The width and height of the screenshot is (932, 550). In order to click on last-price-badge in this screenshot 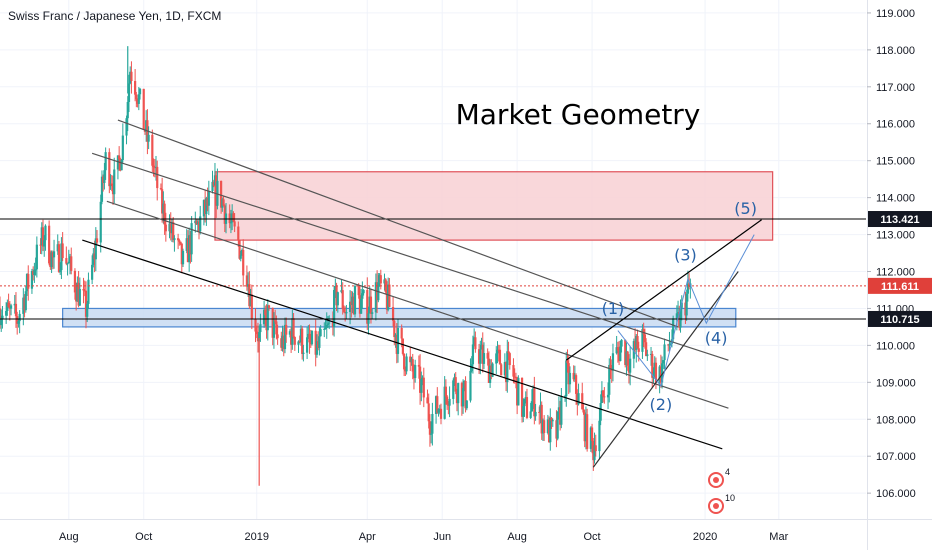, I will do `click(900, 285)`.